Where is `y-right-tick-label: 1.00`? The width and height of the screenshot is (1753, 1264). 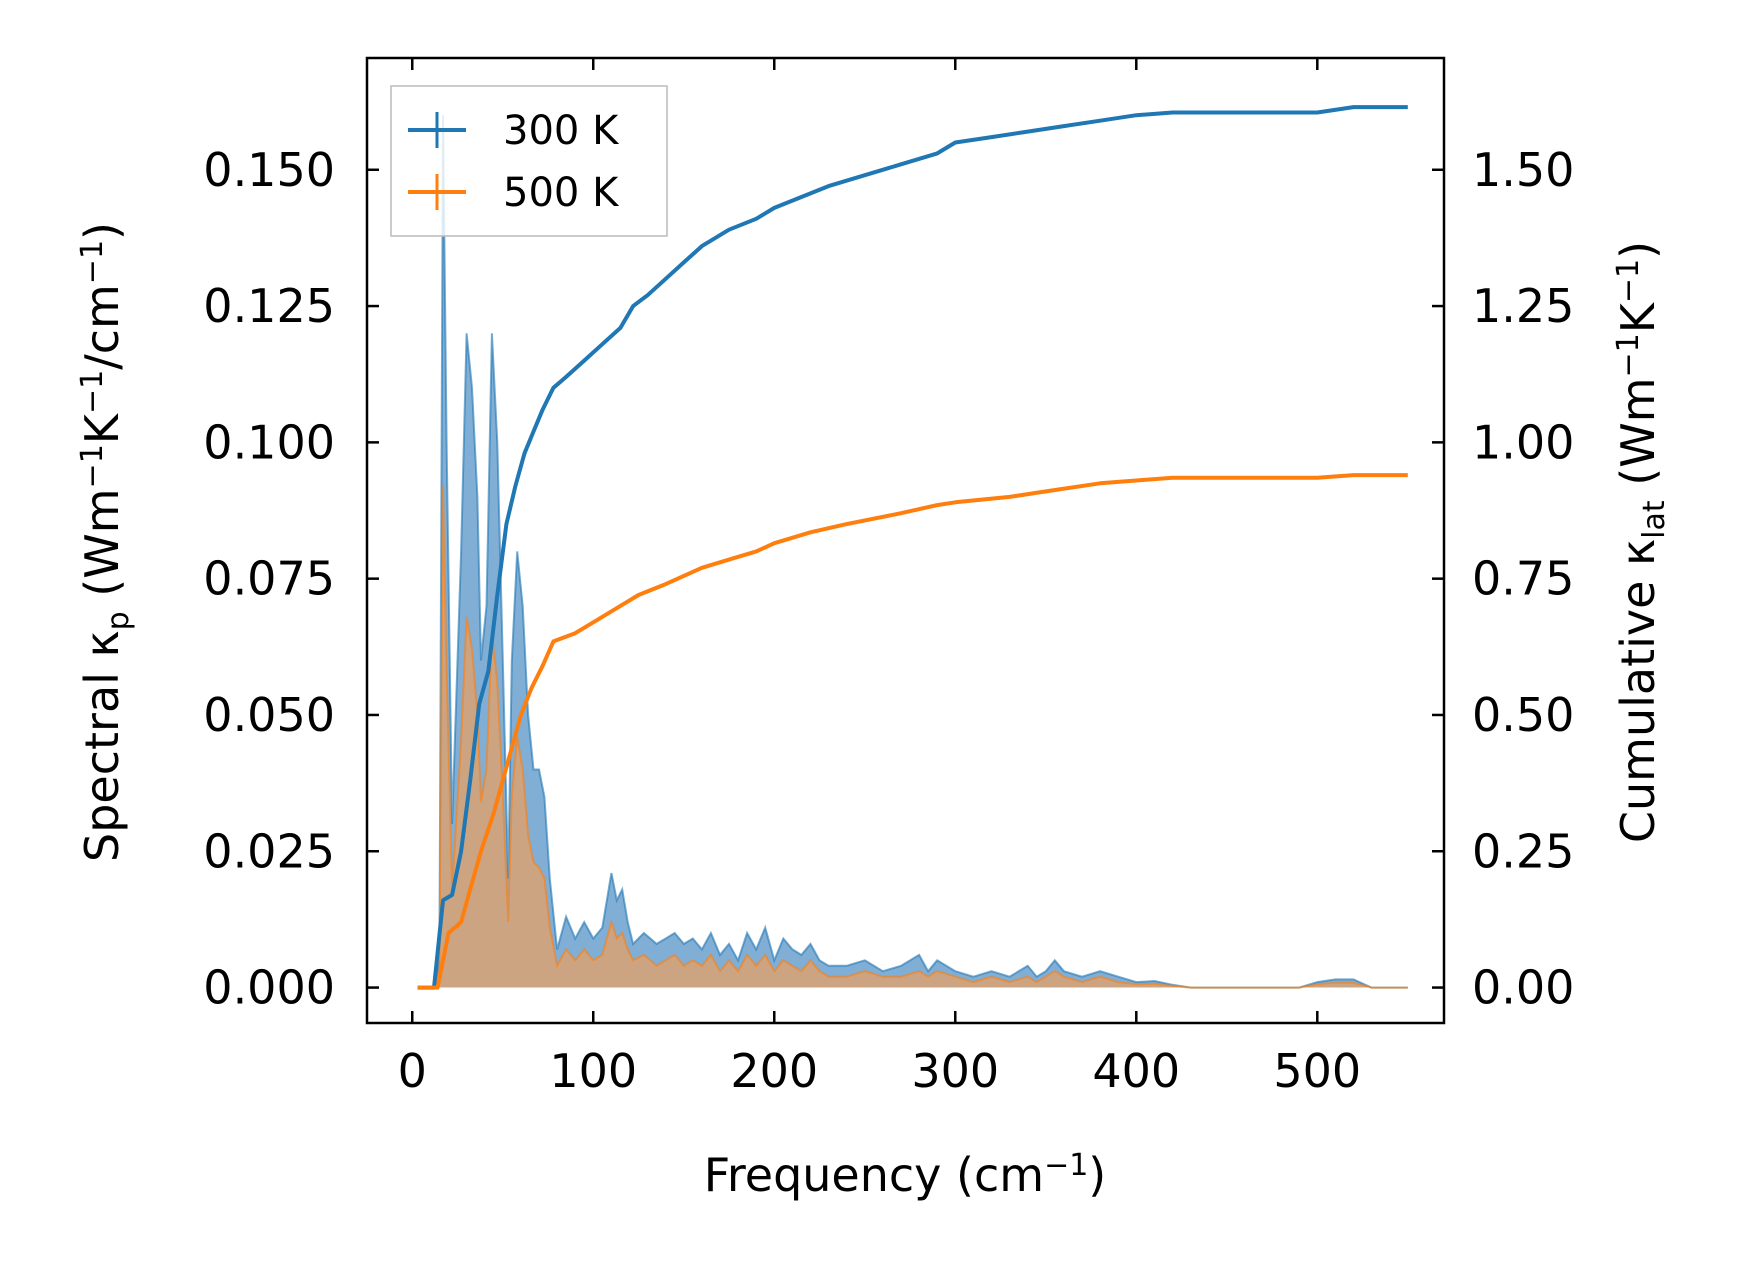
y-right-tick-label: 1.00 is located at coordinates (1523, 442).